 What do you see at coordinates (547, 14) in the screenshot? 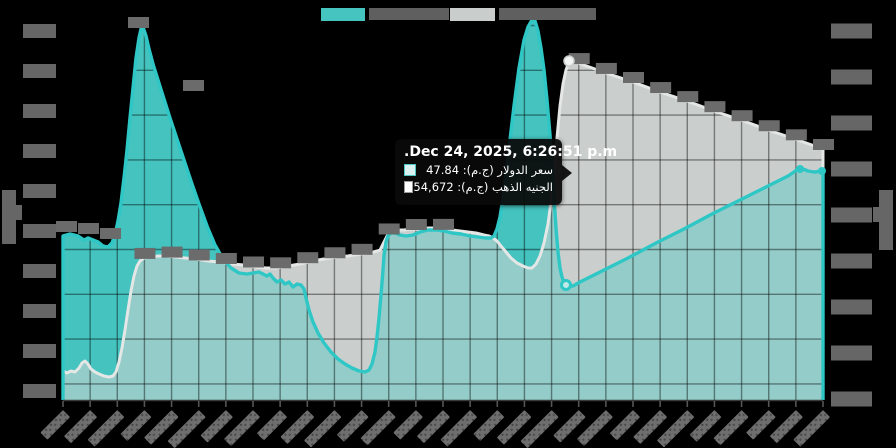
I see `gold-series-label-redacted` at bounding box center [547, 14].